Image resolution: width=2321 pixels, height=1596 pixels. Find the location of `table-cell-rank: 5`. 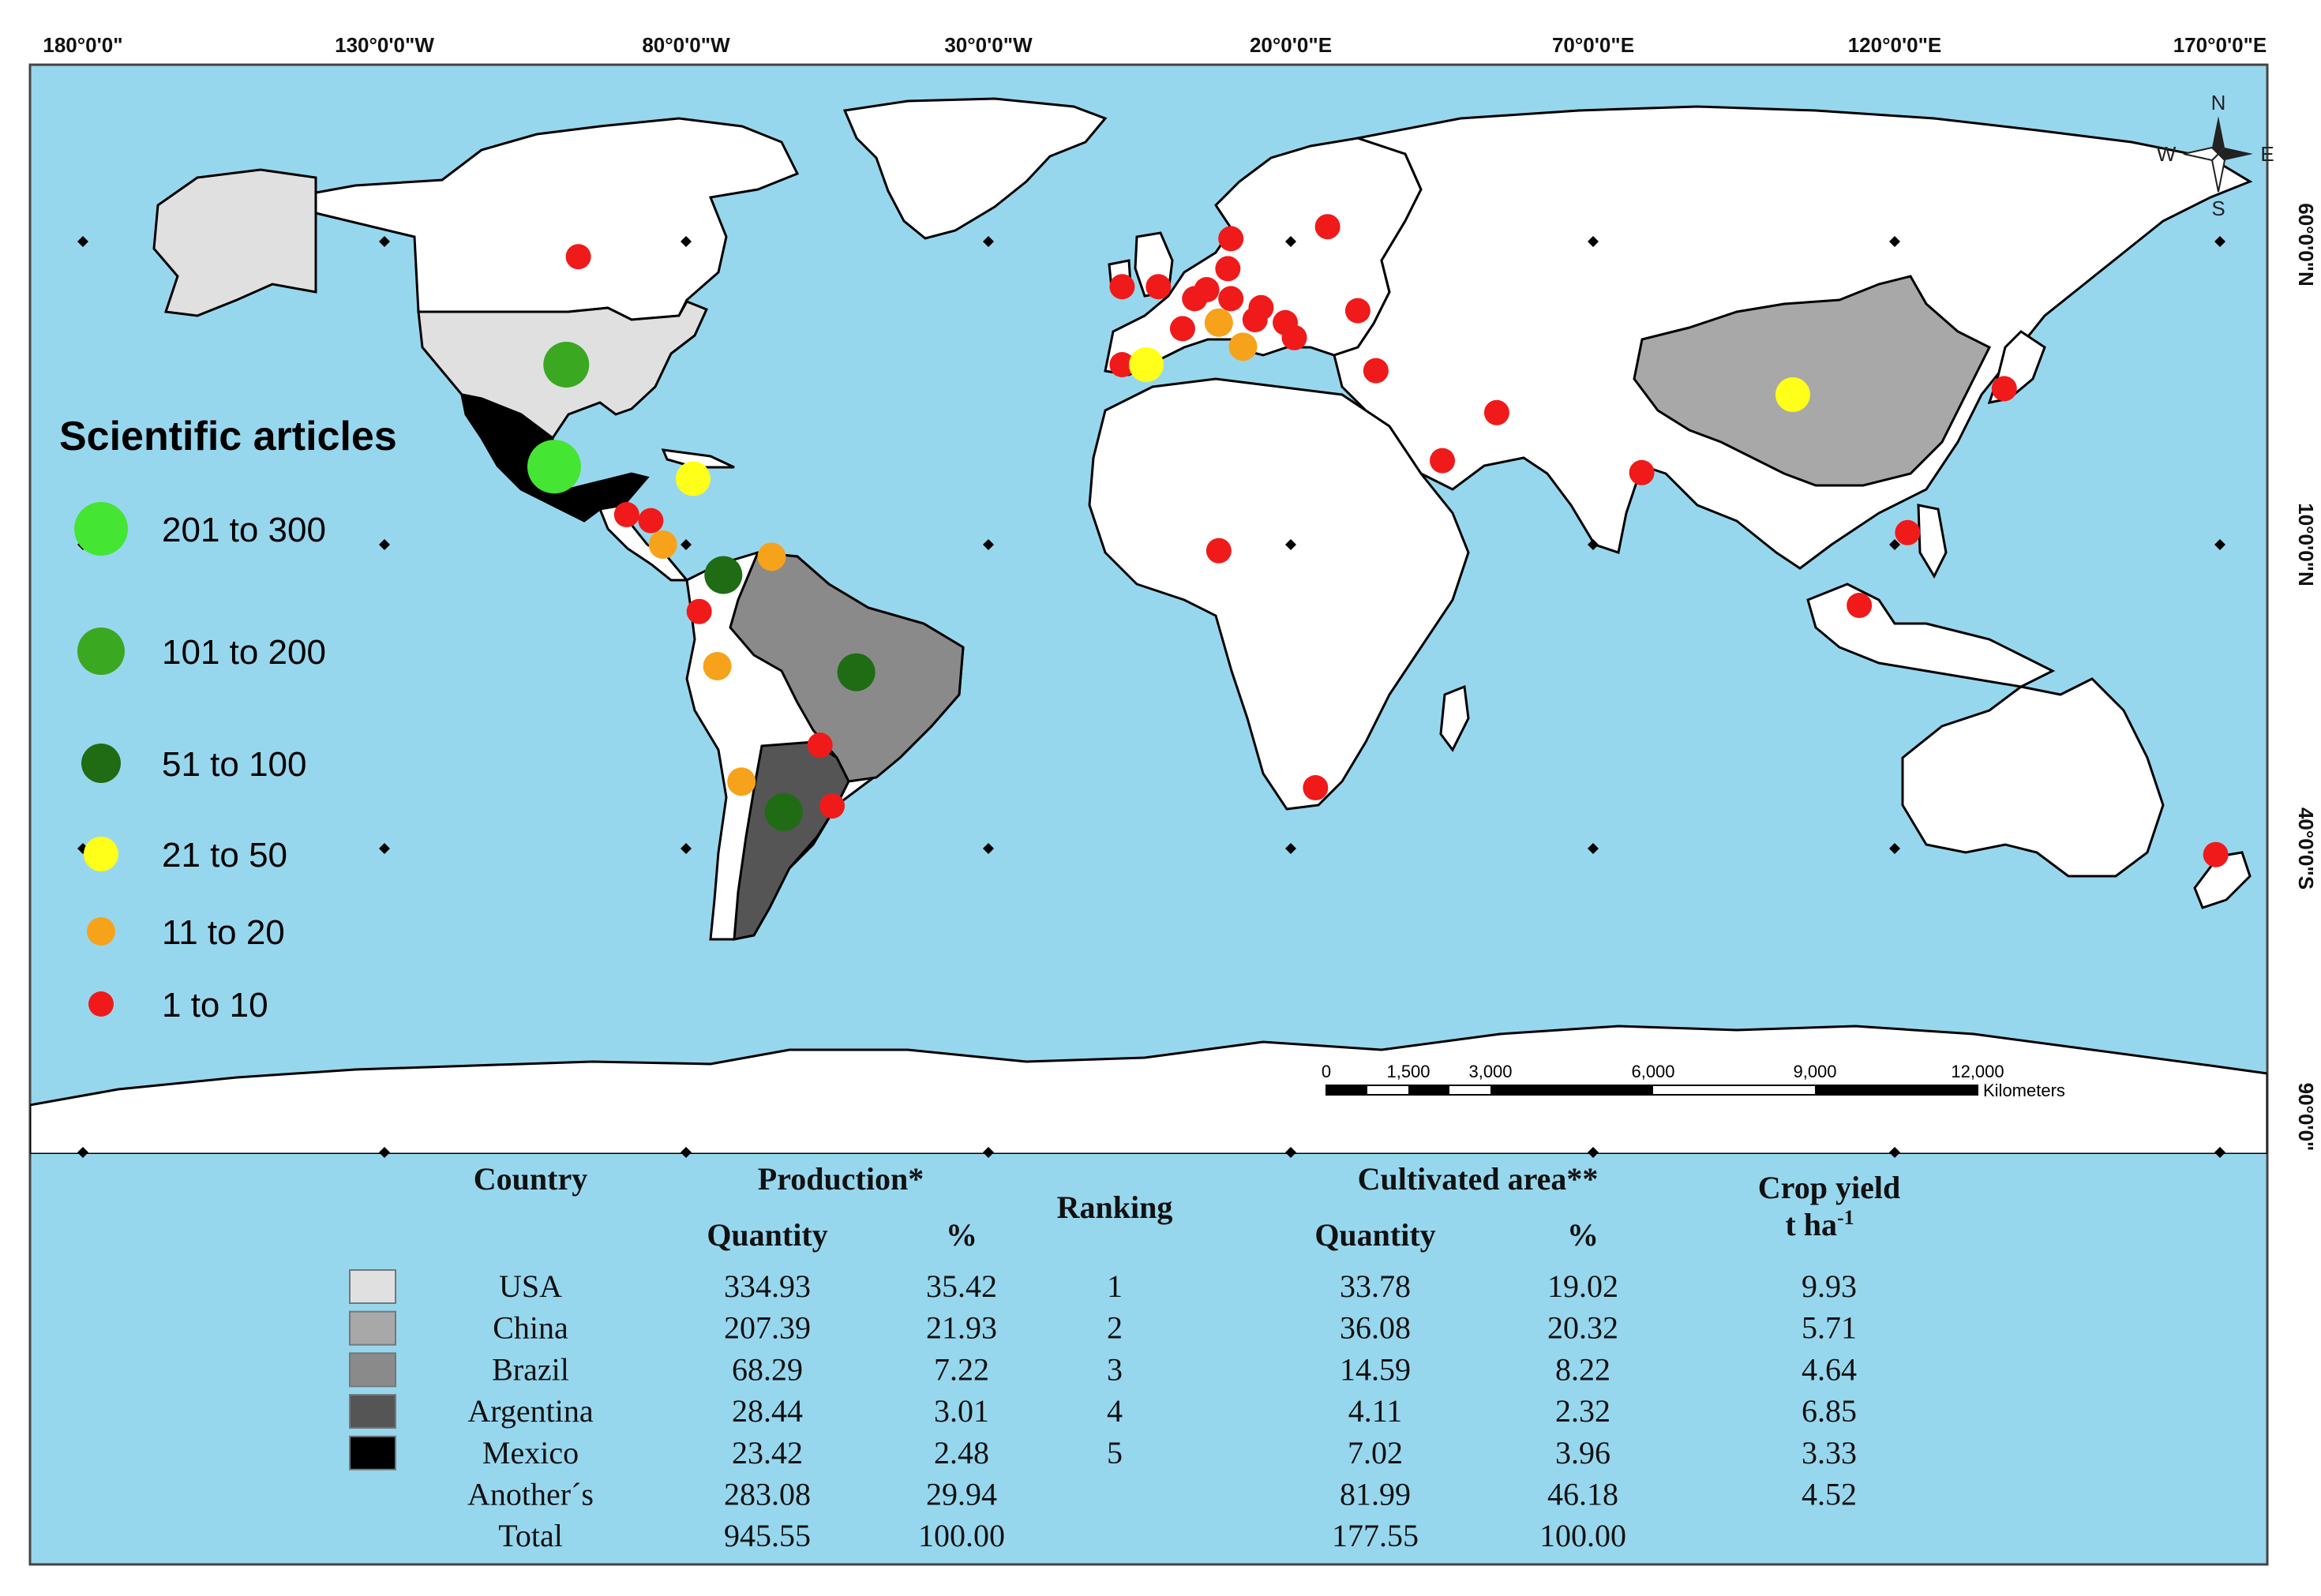

table-cell-rank: 5 is located at coordinates (1115, 1453).